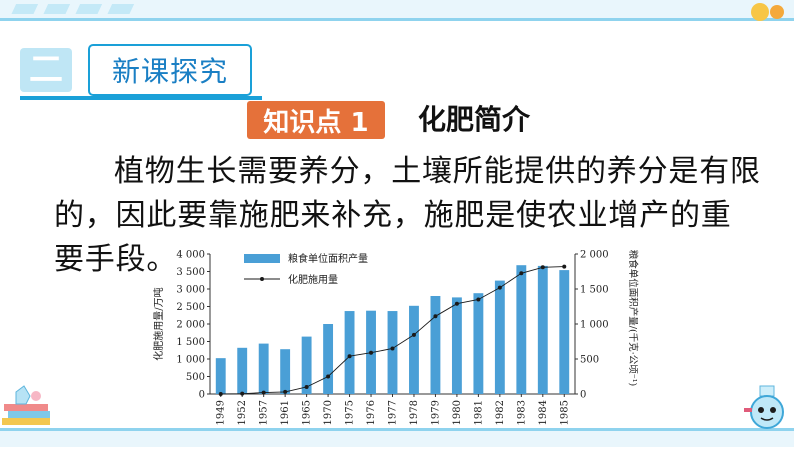  What do you see at coordinates (474, 119) in the screenshot?
I see `knowledge-point-title: 化肥简介` at bounding box center [474, 119].